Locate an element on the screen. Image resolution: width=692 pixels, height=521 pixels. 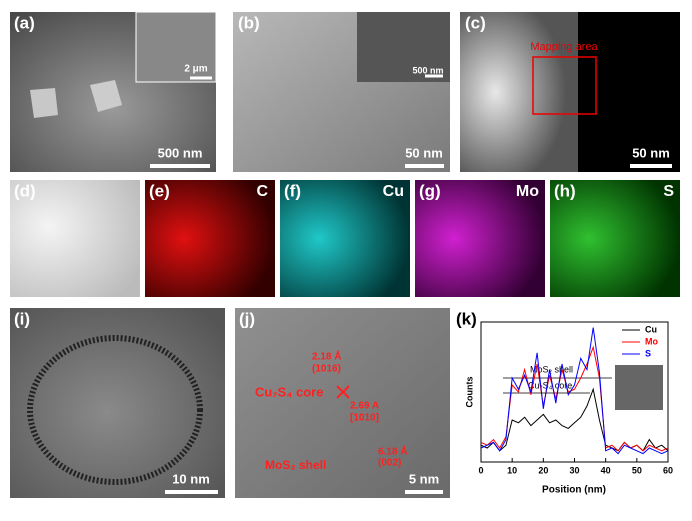
y-axis-label: Counts is located at coordinates (469, 392).